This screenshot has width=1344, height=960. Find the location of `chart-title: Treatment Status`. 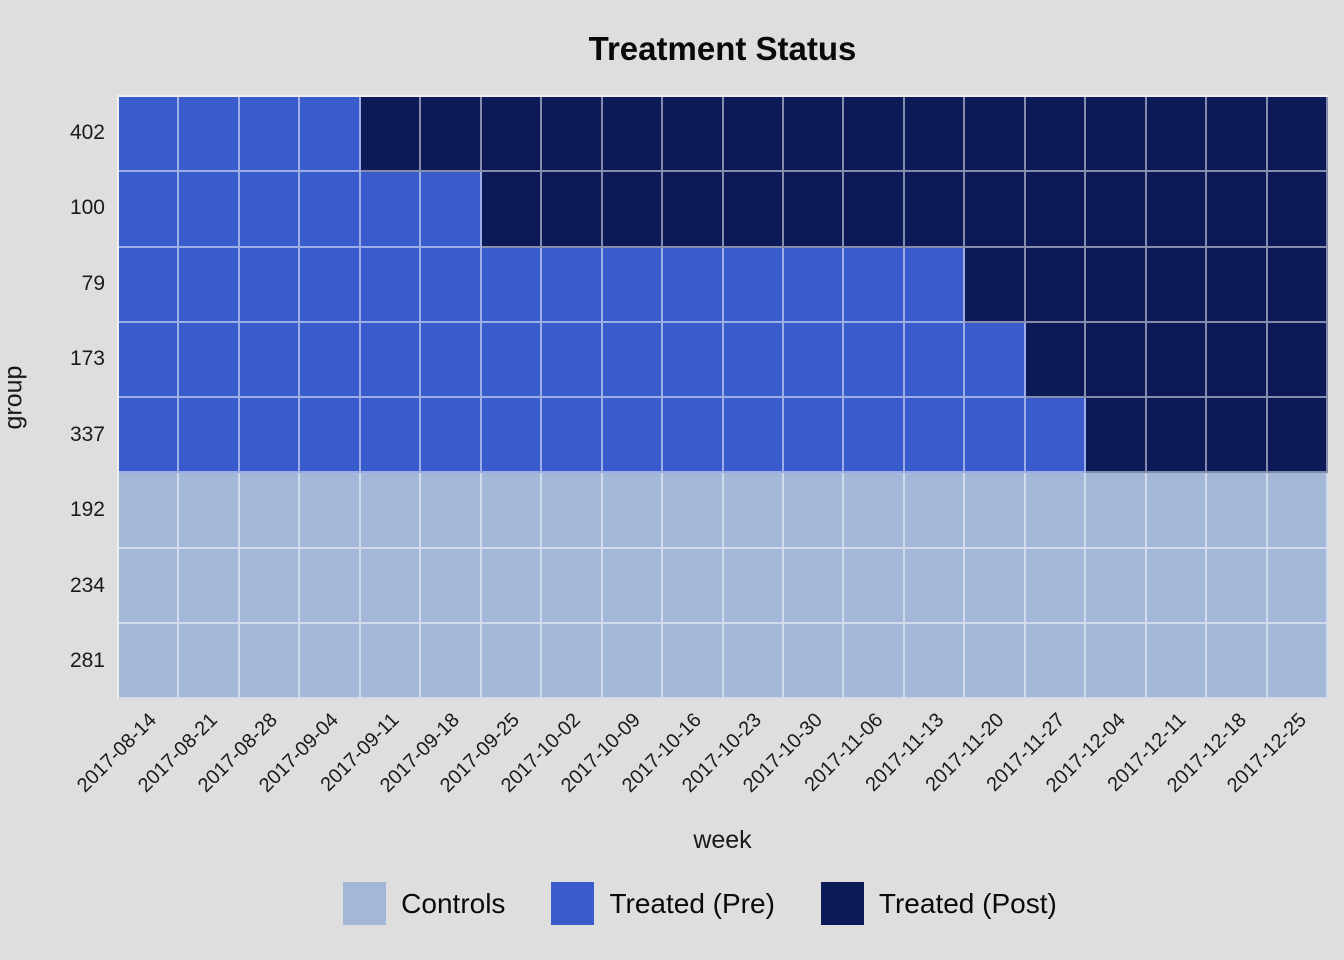

chart-title: Treatment Status is located at coordinates (722, 48).